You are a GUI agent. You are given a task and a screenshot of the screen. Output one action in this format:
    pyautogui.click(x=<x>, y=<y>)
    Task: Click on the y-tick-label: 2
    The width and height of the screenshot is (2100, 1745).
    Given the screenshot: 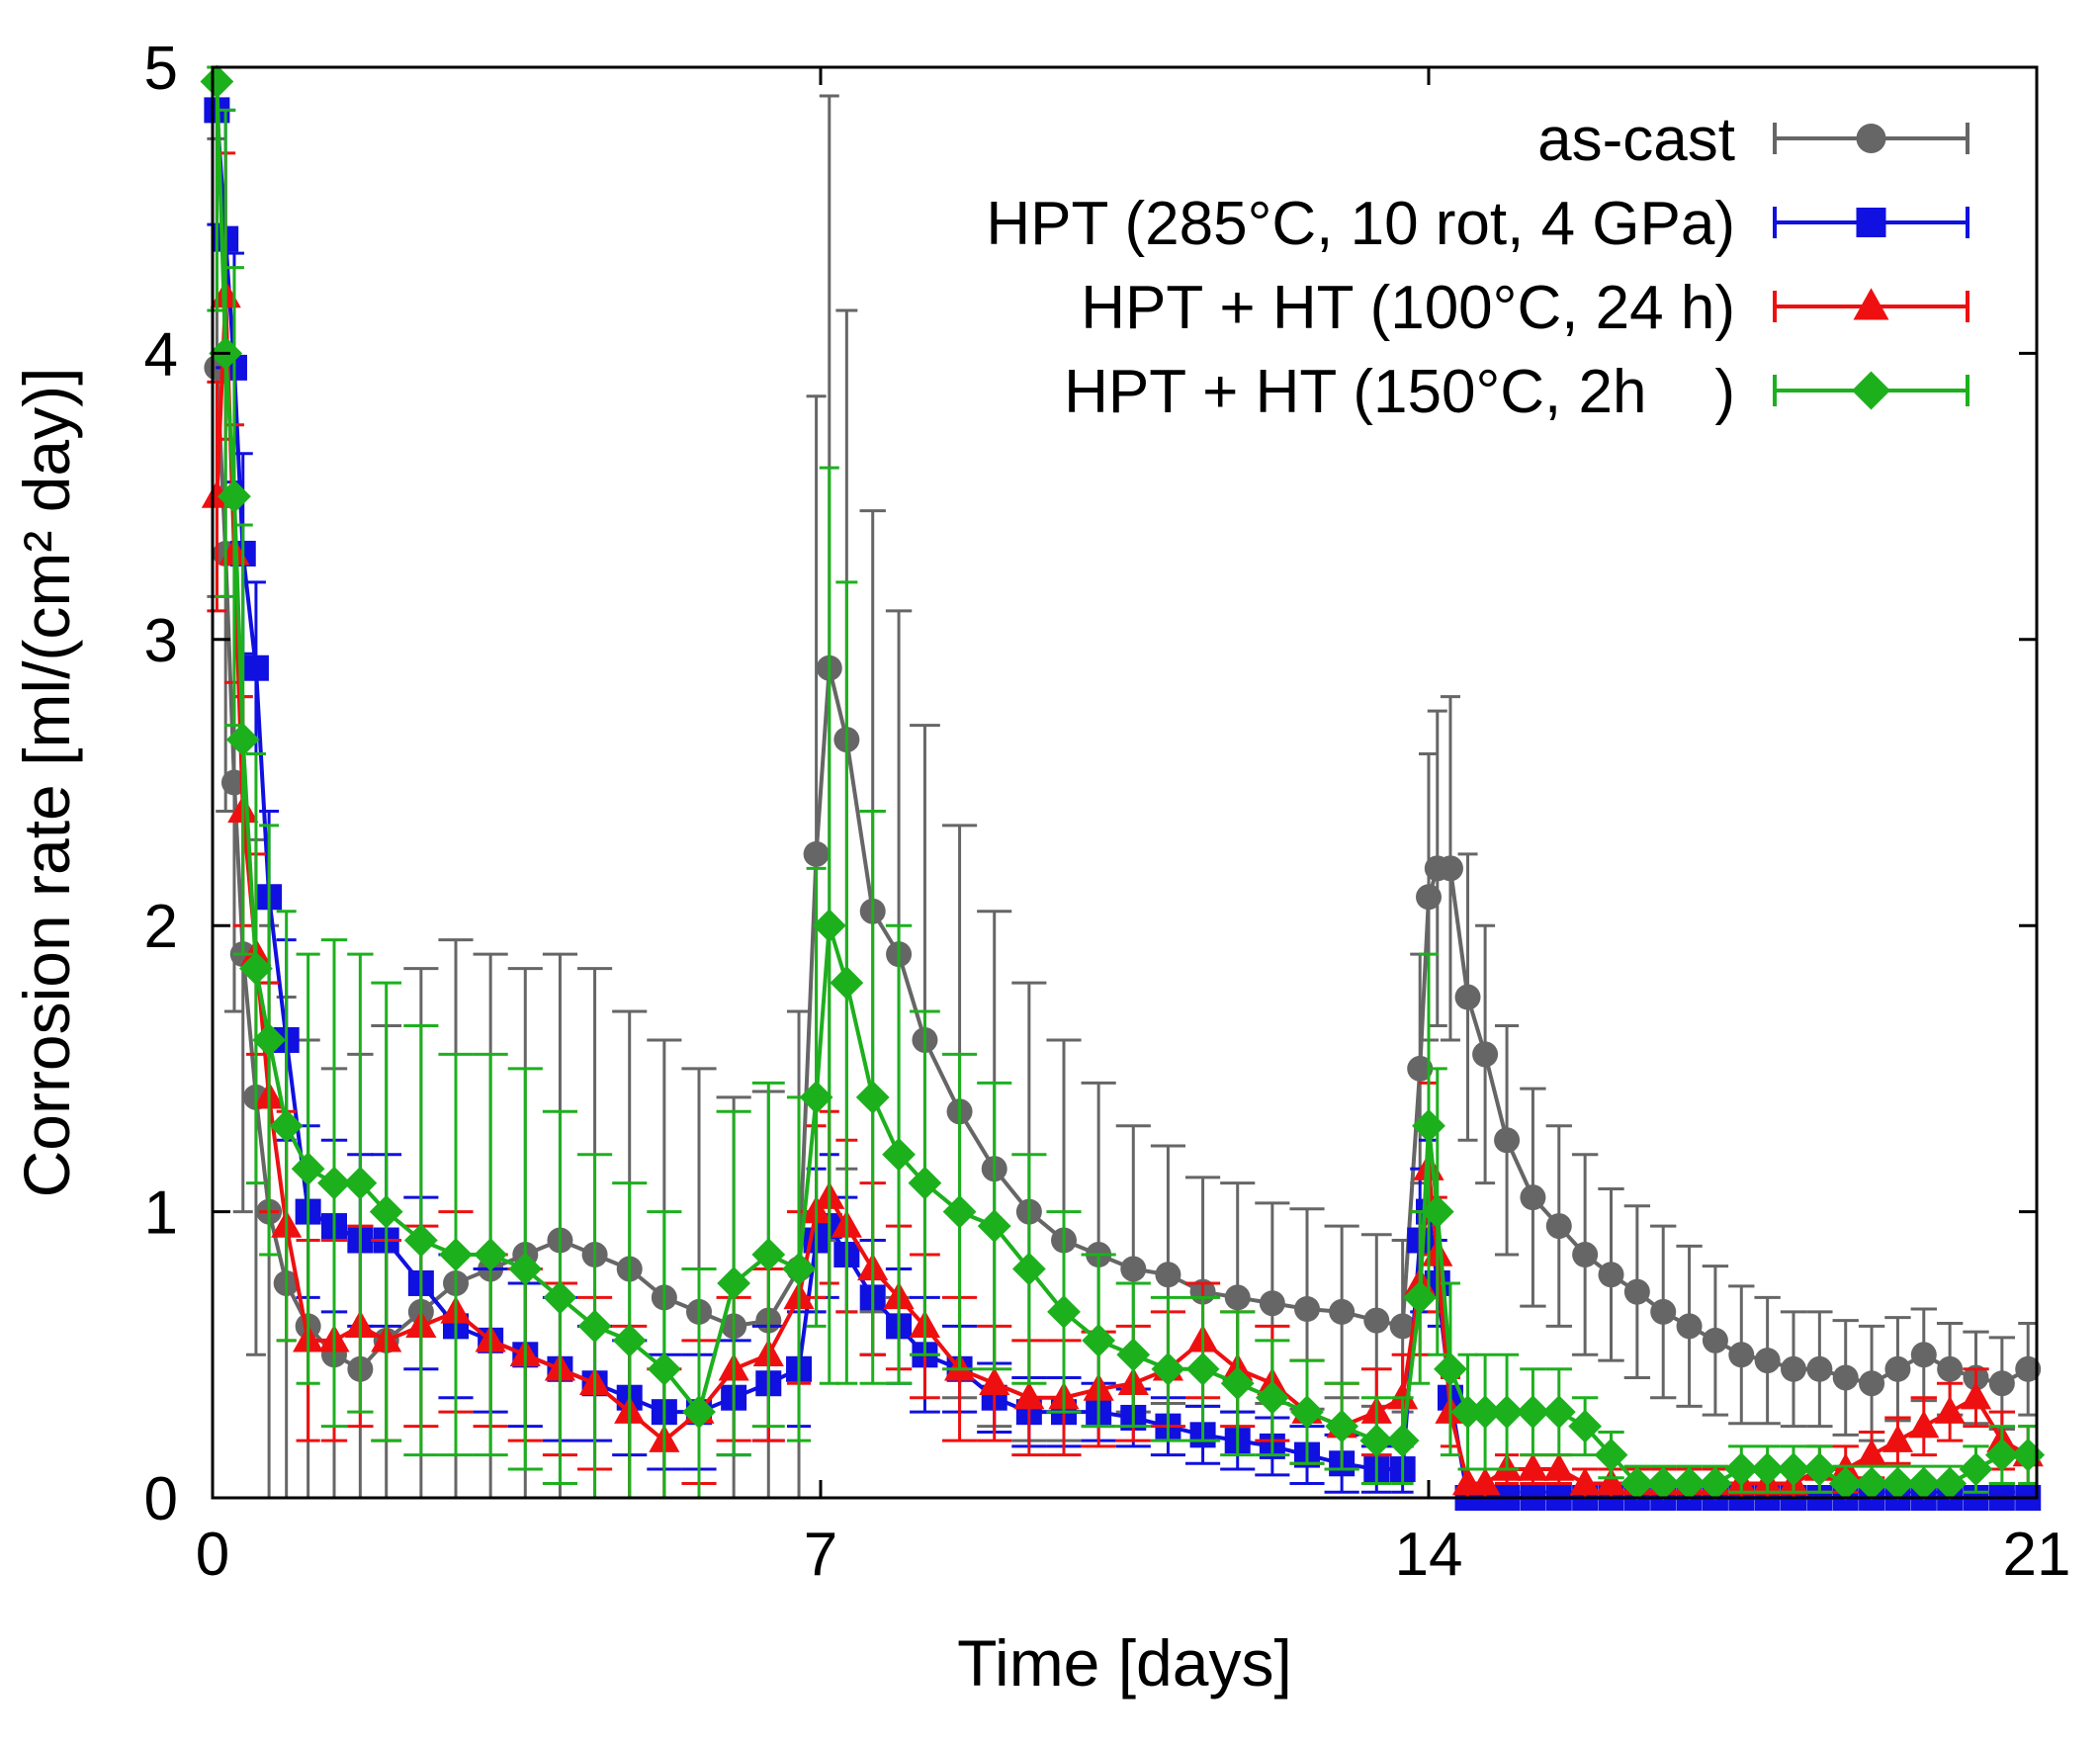 What is the action you would take?
    pyautogui.click(x=161, y=927)
    